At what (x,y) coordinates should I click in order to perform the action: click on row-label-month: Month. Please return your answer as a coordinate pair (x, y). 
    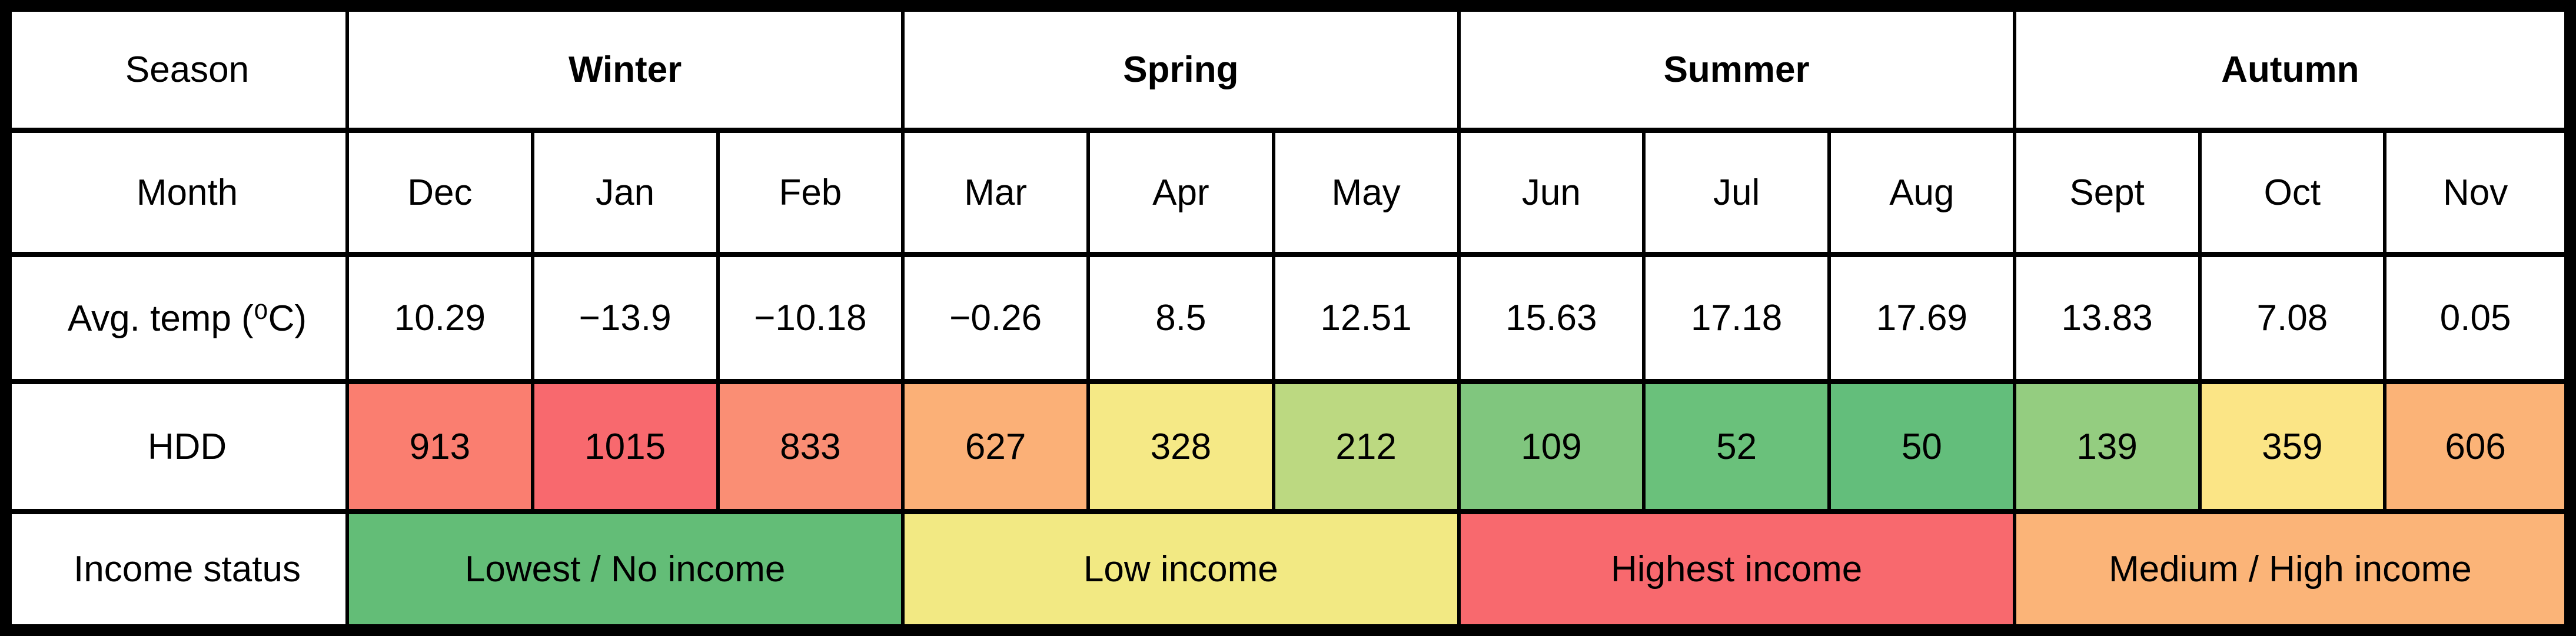
    Looking at the image, I should click on (176, 192).